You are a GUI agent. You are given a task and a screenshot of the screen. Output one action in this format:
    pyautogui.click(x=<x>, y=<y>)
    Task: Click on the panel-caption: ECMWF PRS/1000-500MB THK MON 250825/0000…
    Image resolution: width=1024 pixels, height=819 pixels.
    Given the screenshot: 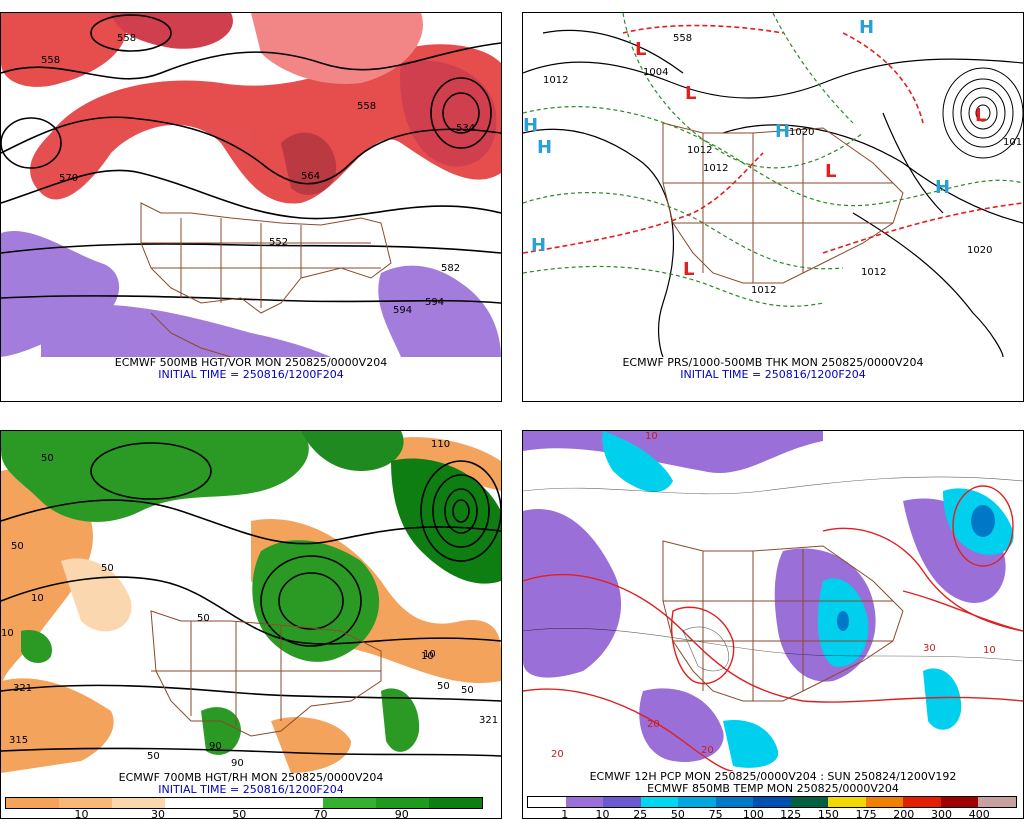 What is the action you would take?
    pyautogui.click(x=773, y=362)
    